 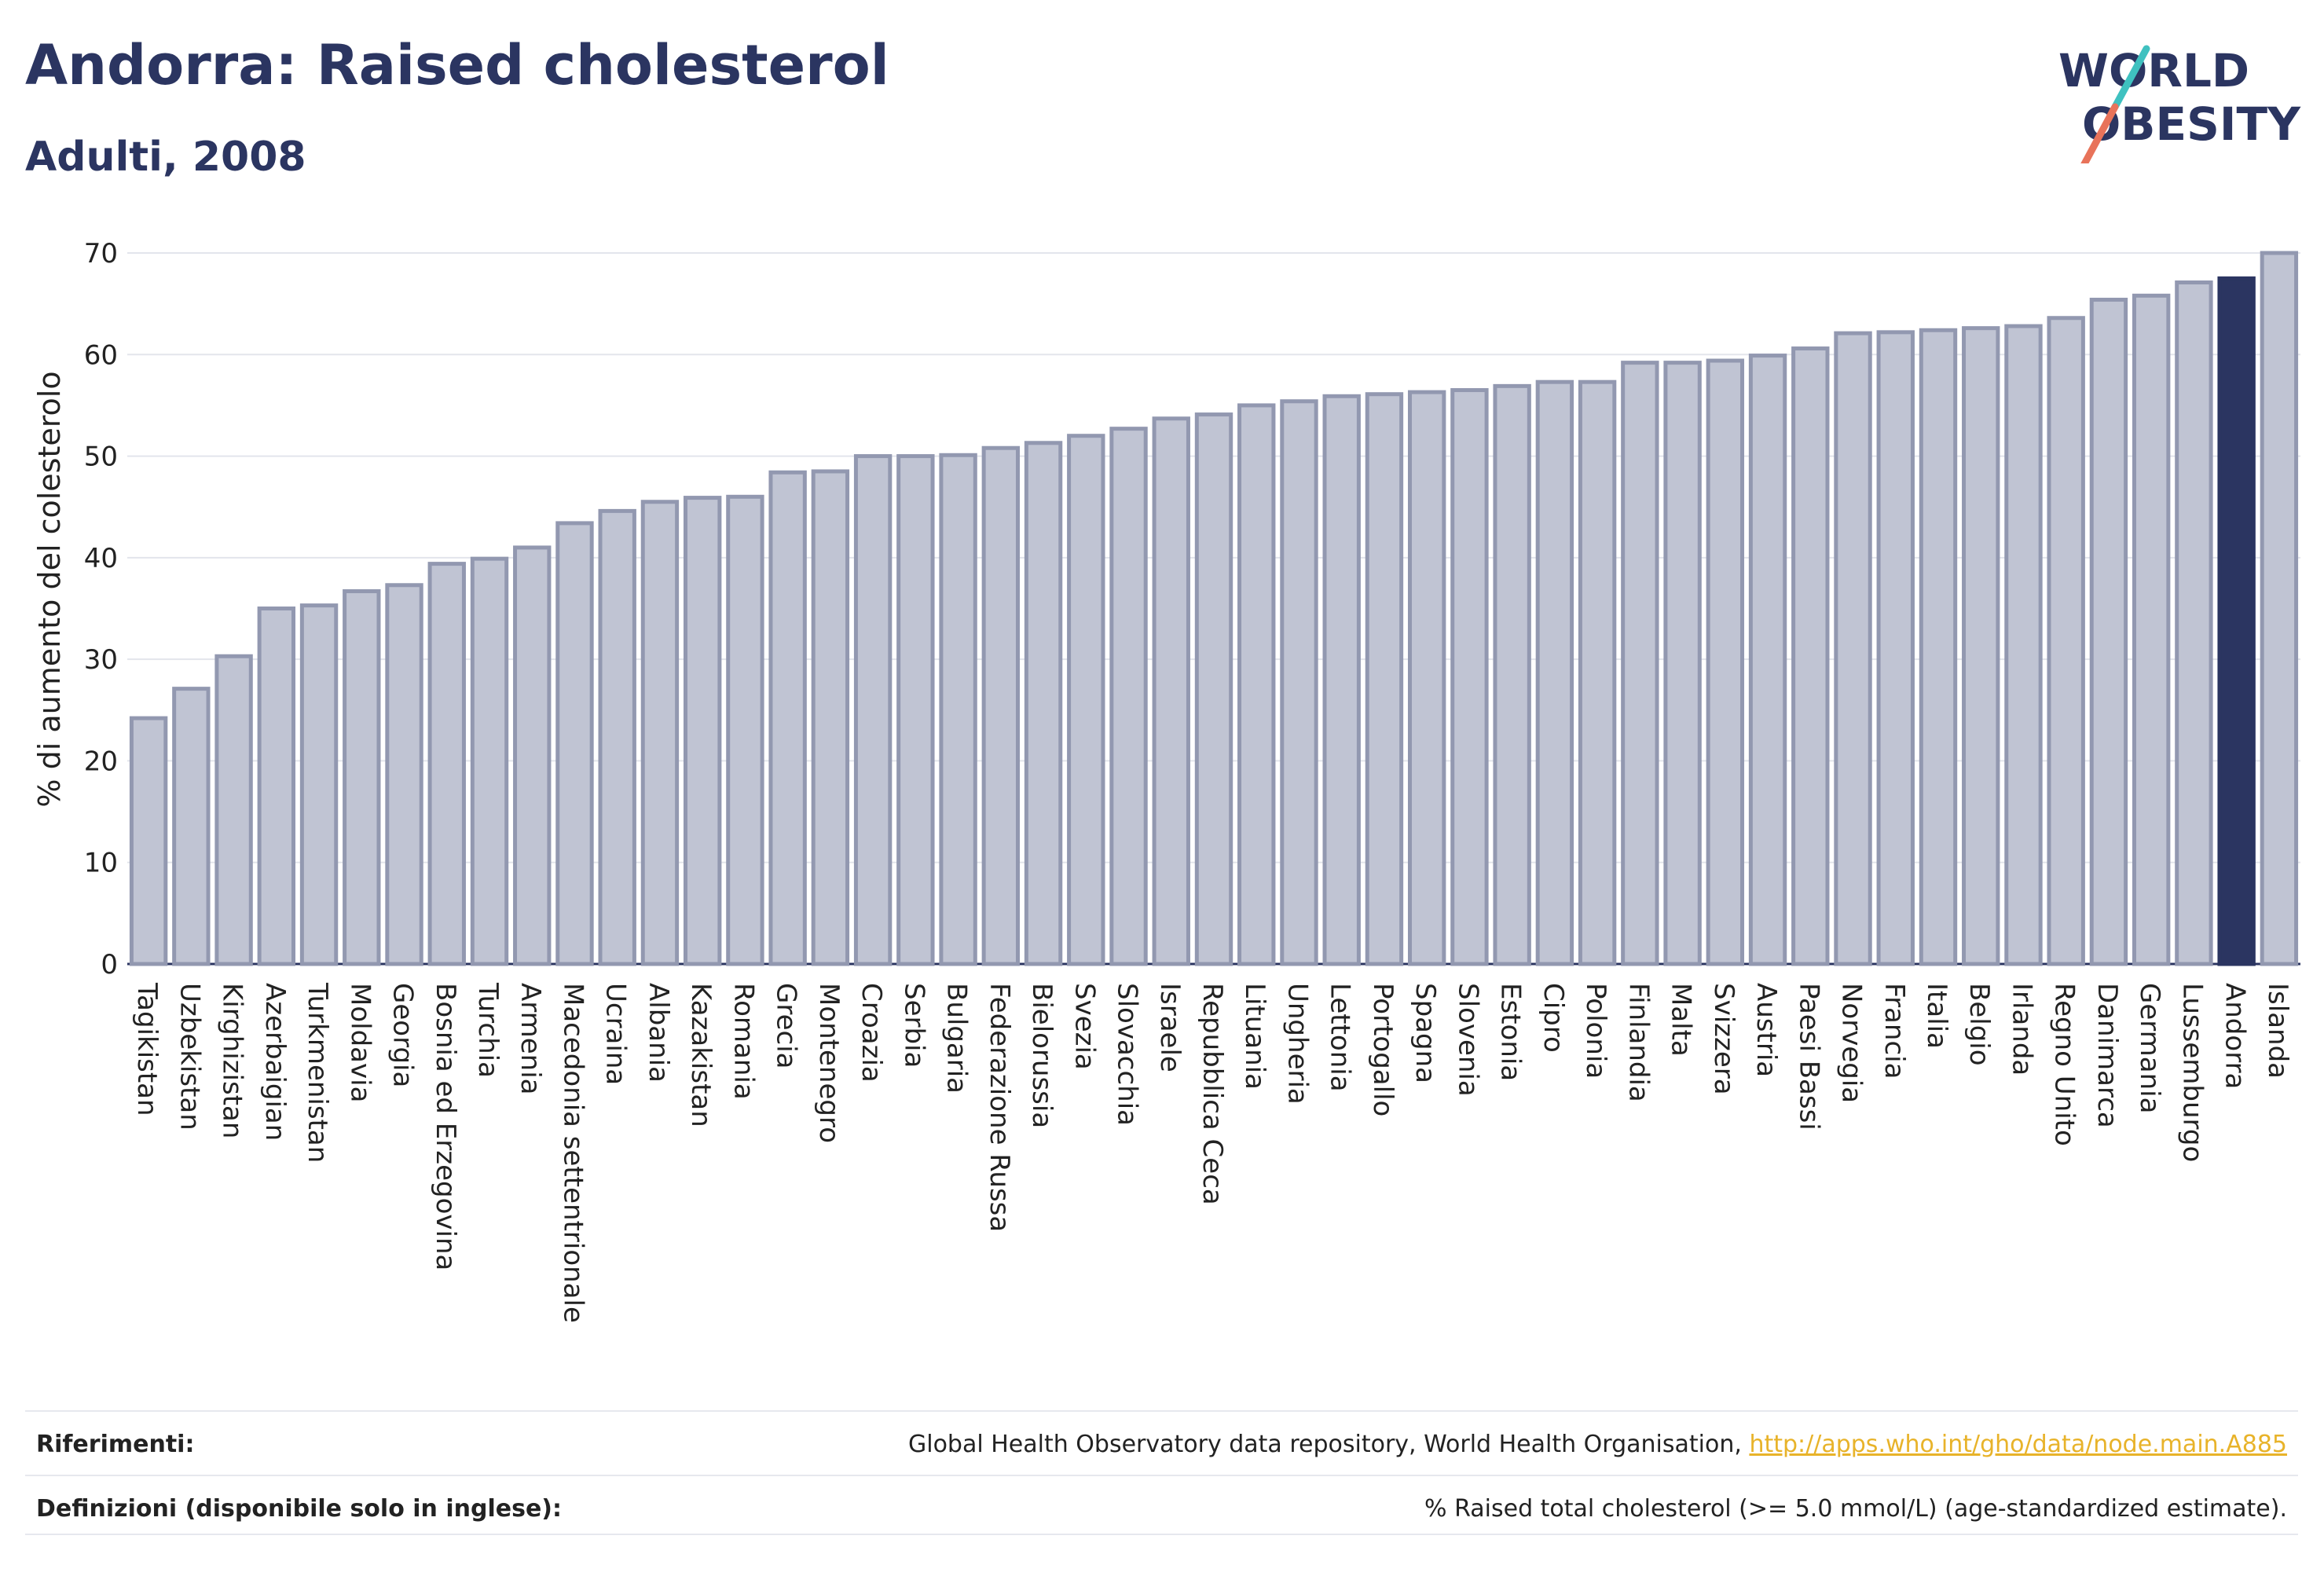 What do you see at coordinates (572, 1153) in the screenshot?
I see `x-tick-label: Macedonia settentrionale` at bounding box center [572, 1153].